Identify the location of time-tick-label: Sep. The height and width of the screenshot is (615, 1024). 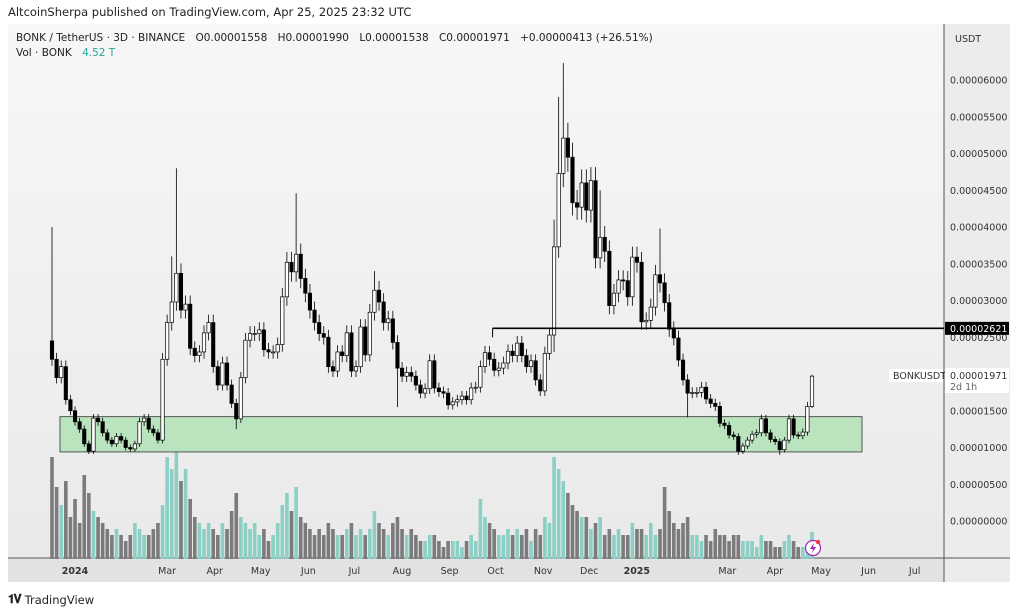
(450, 571).